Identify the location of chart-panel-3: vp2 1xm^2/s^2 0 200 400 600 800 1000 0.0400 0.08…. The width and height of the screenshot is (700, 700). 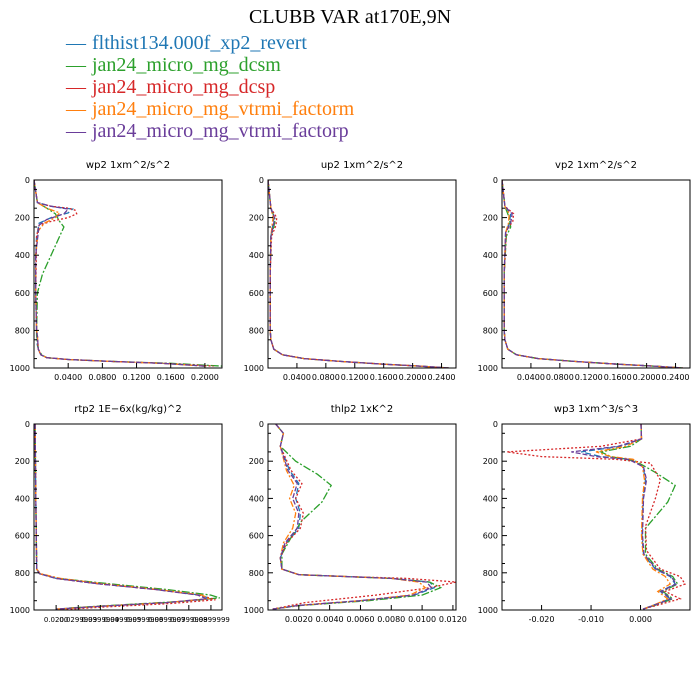
(584, 271).